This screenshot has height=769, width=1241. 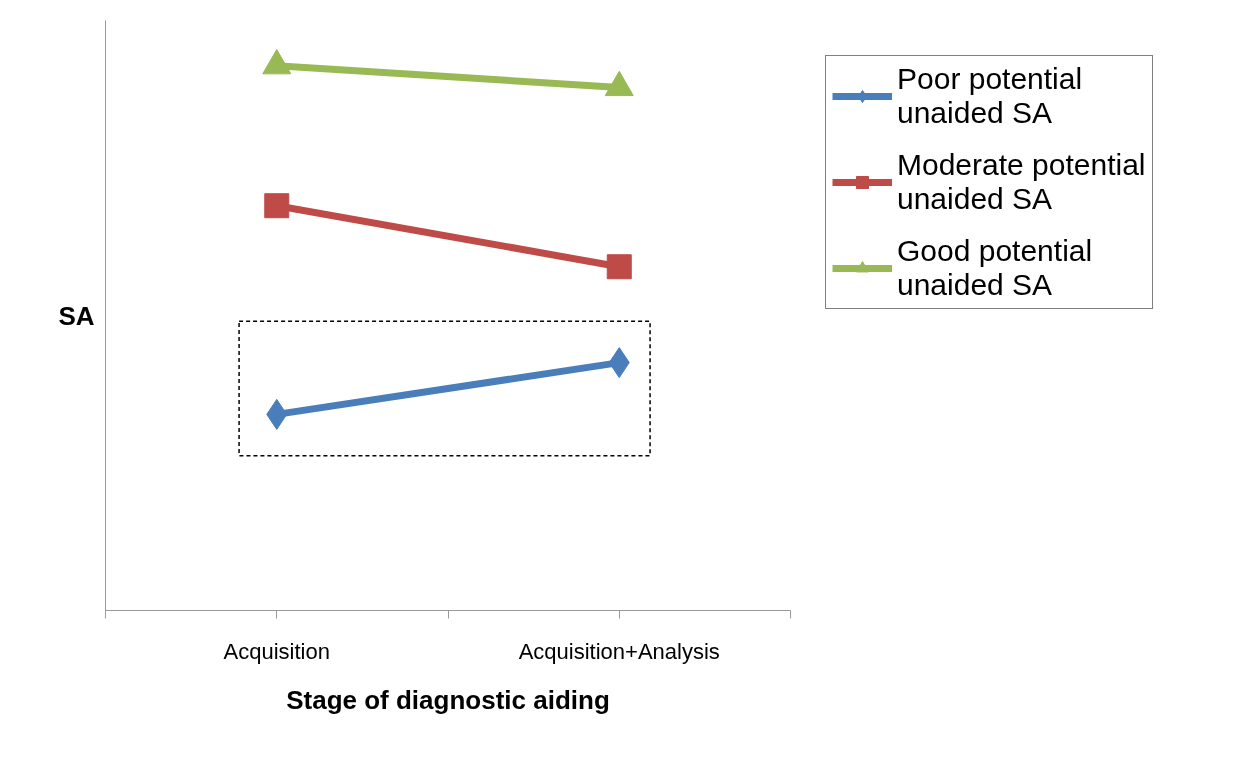 I want to click on legend-label: Poor potential unaided SA, so click(x=990, y=96).